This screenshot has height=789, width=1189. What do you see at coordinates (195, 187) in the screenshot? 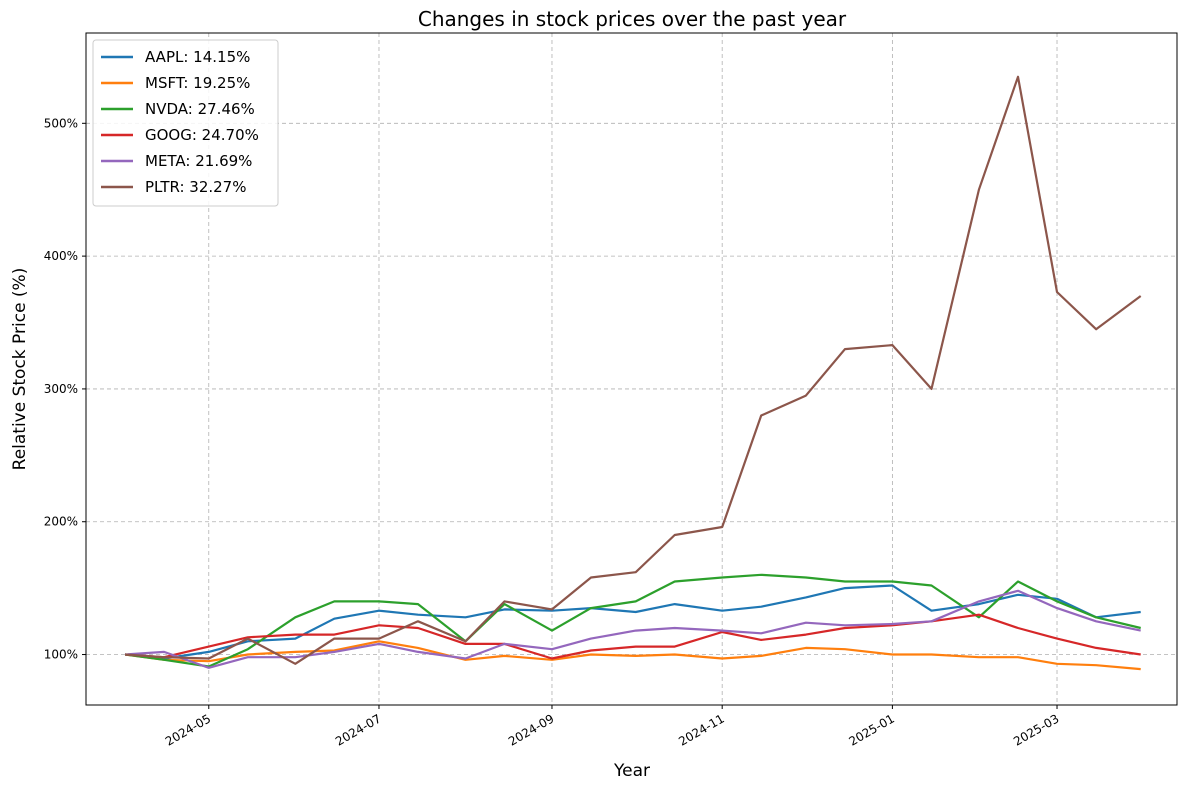
I see `legend-entry: PLTR: 32.27%` at bounding box center [195, 187].